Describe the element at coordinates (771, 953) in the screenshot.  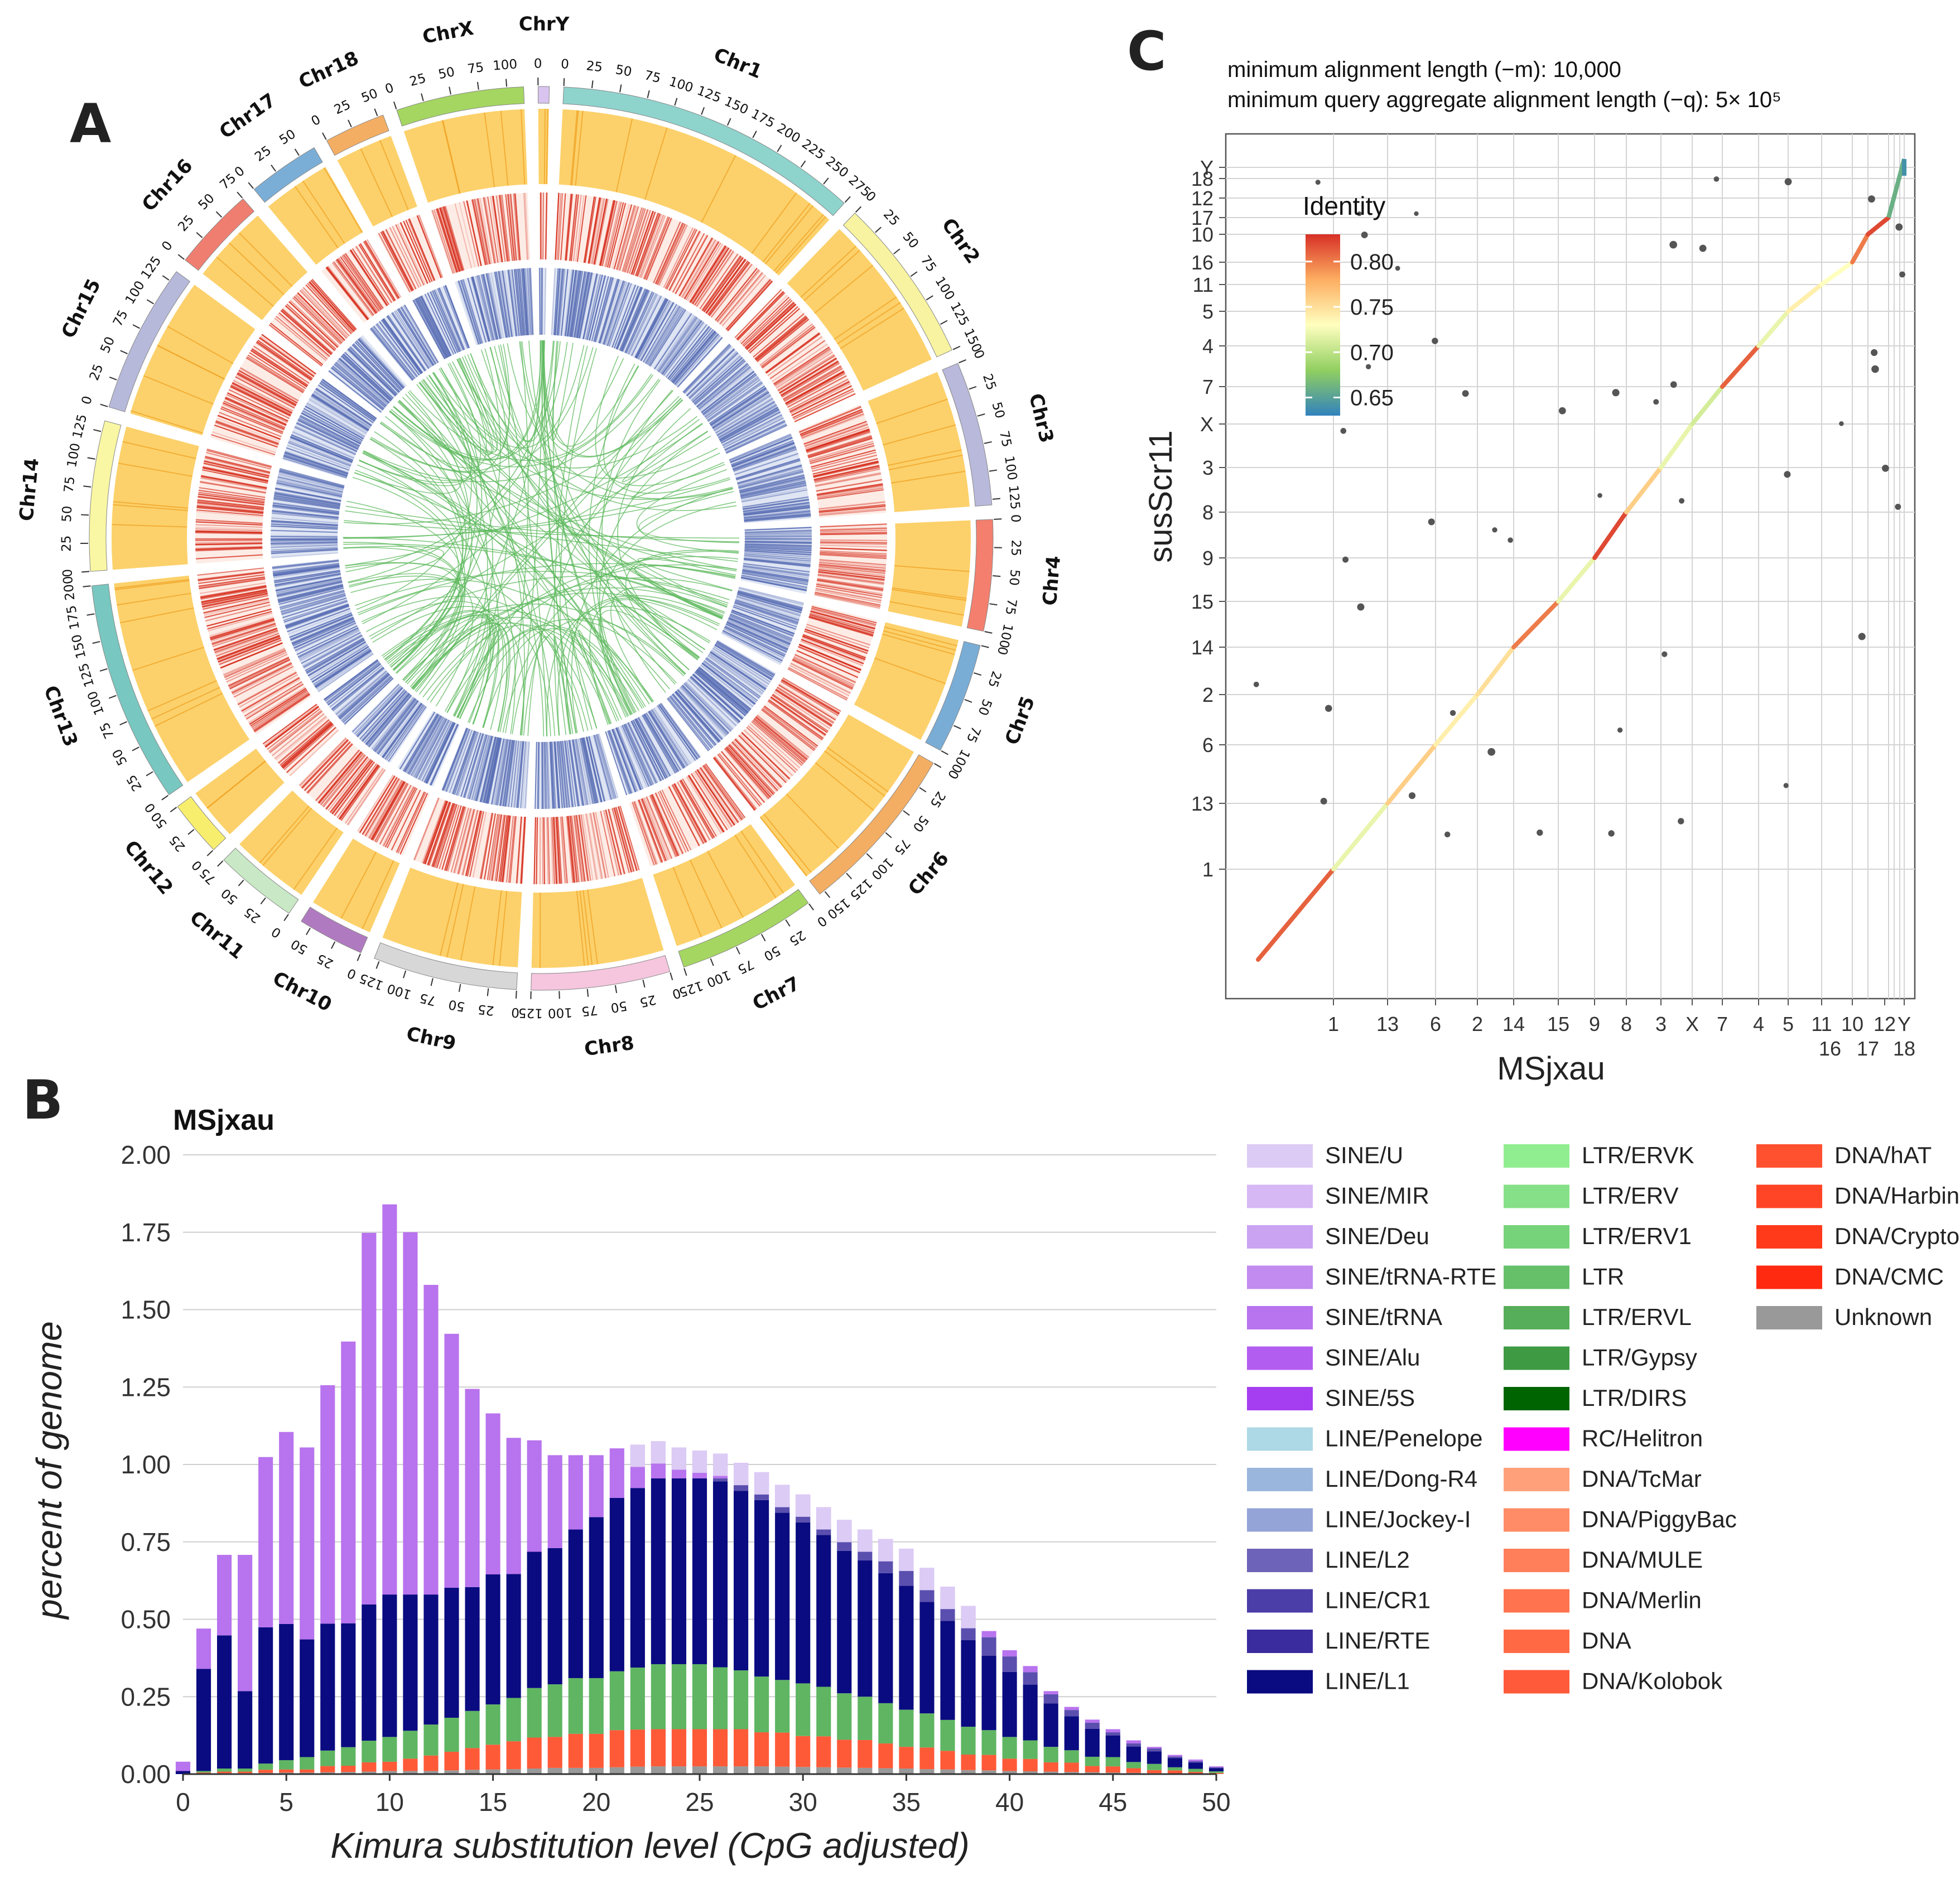
I see `chromosome-tick-label: 50` at that location.